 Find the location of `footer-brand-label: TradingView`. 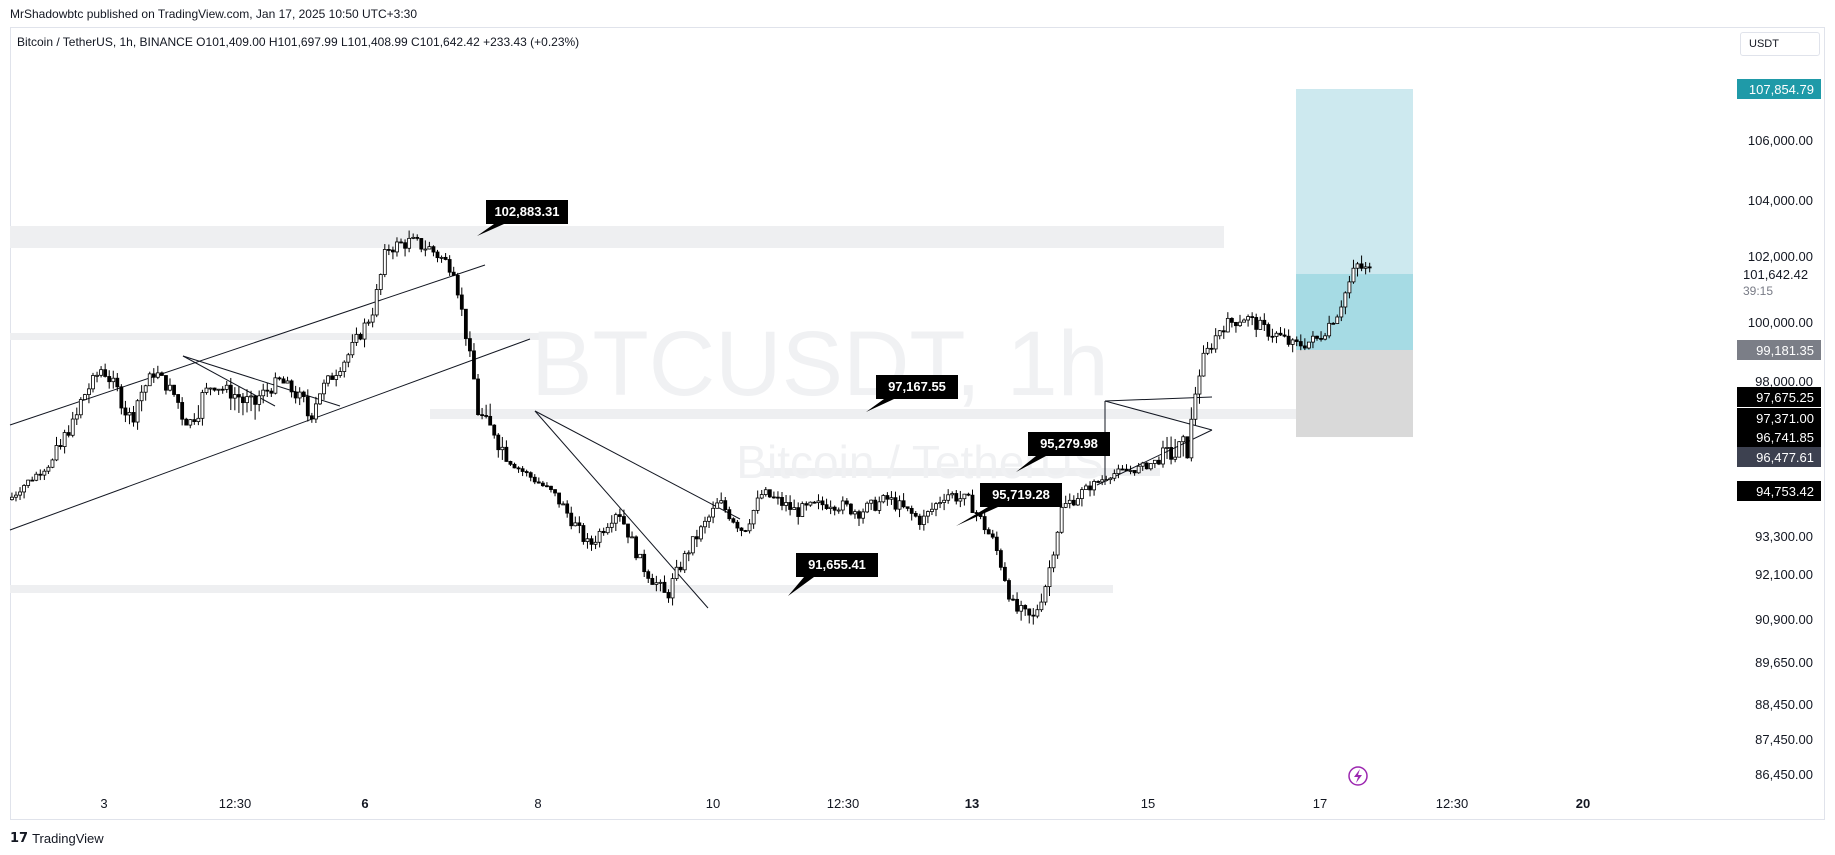

footer-brand-label: TradingView is located at coordinates (68, 838).